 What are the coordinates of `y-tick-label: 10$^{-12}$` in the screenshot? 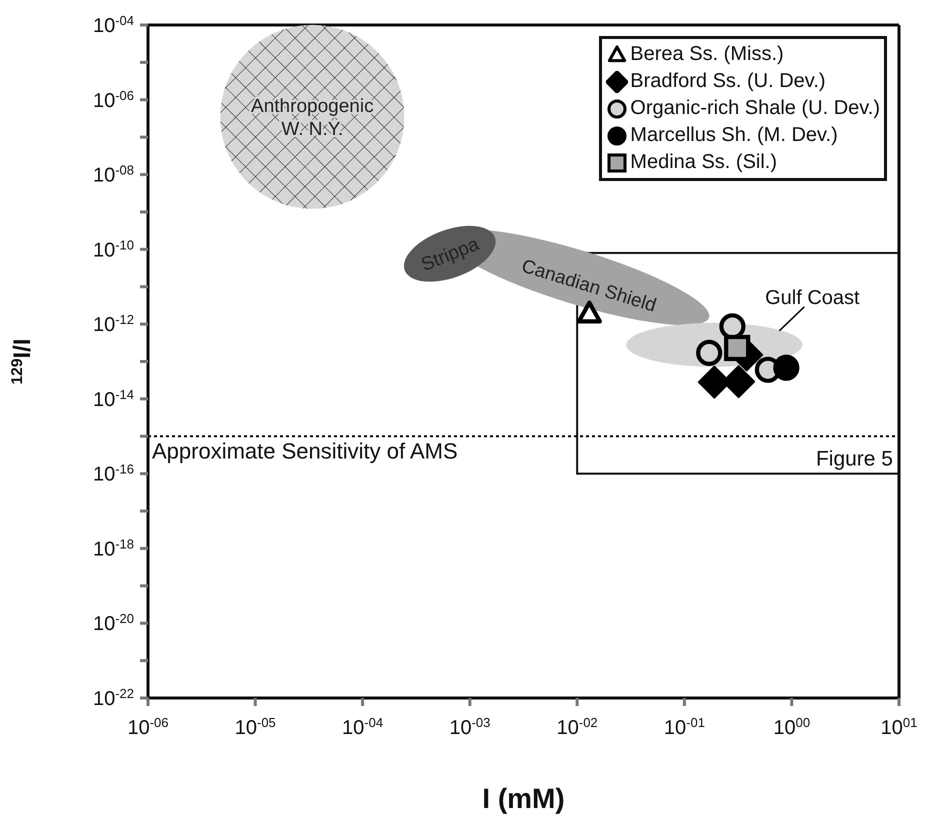 It's located at (113, 324).